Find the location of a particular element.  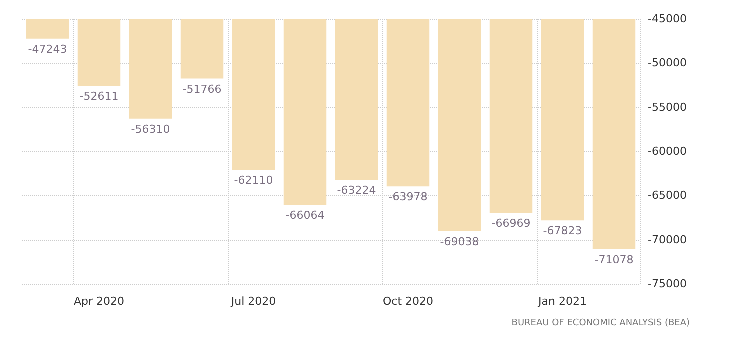

data-label: -69038 is located at coordinates (460, 241).